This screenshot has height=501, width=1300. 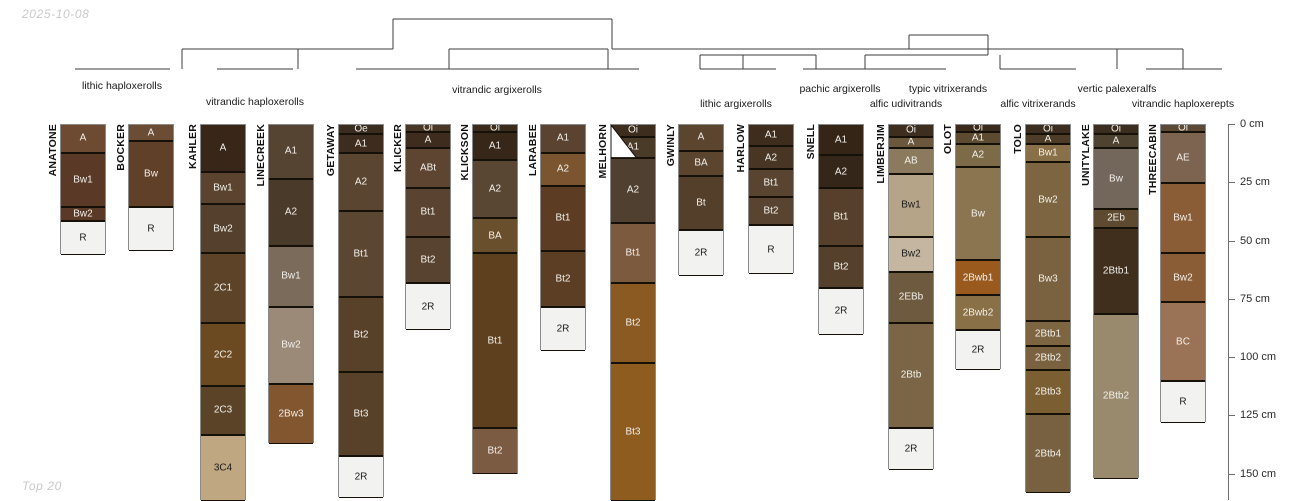 I want to click on horizon: 2Bwb2, so click(x=978, y=313).